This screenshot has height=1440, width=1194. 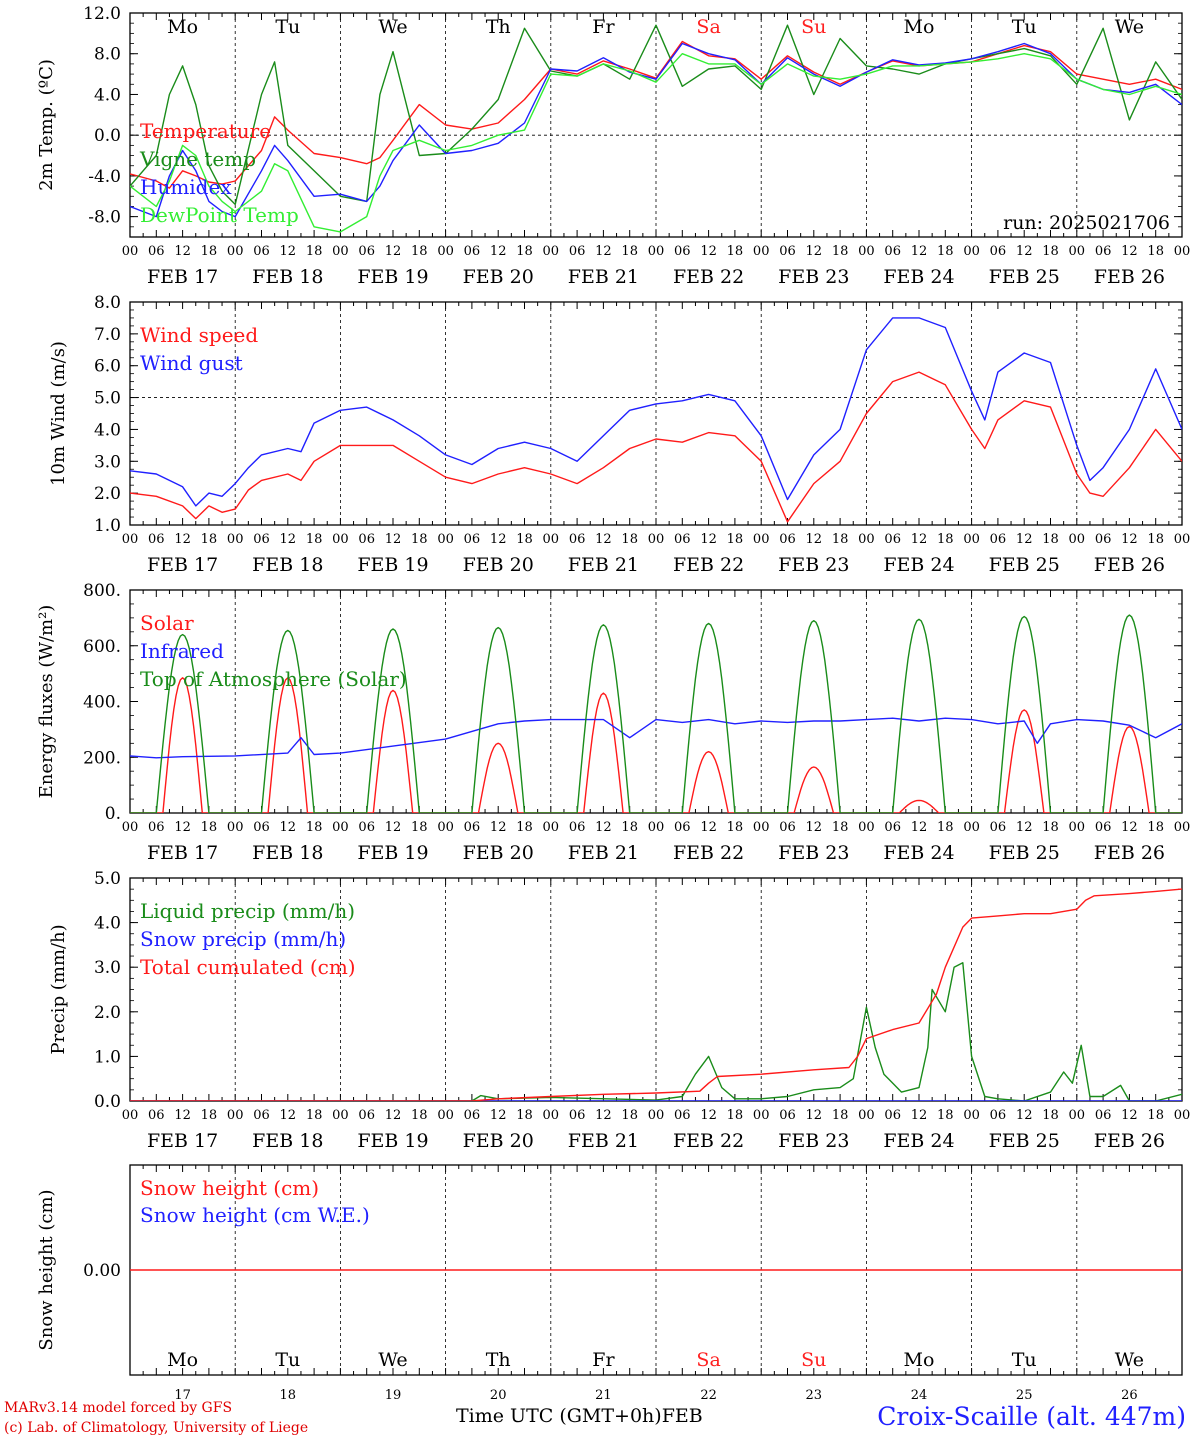 I want to click on y-tick-label: 7.0, so click(x=107, y=335).